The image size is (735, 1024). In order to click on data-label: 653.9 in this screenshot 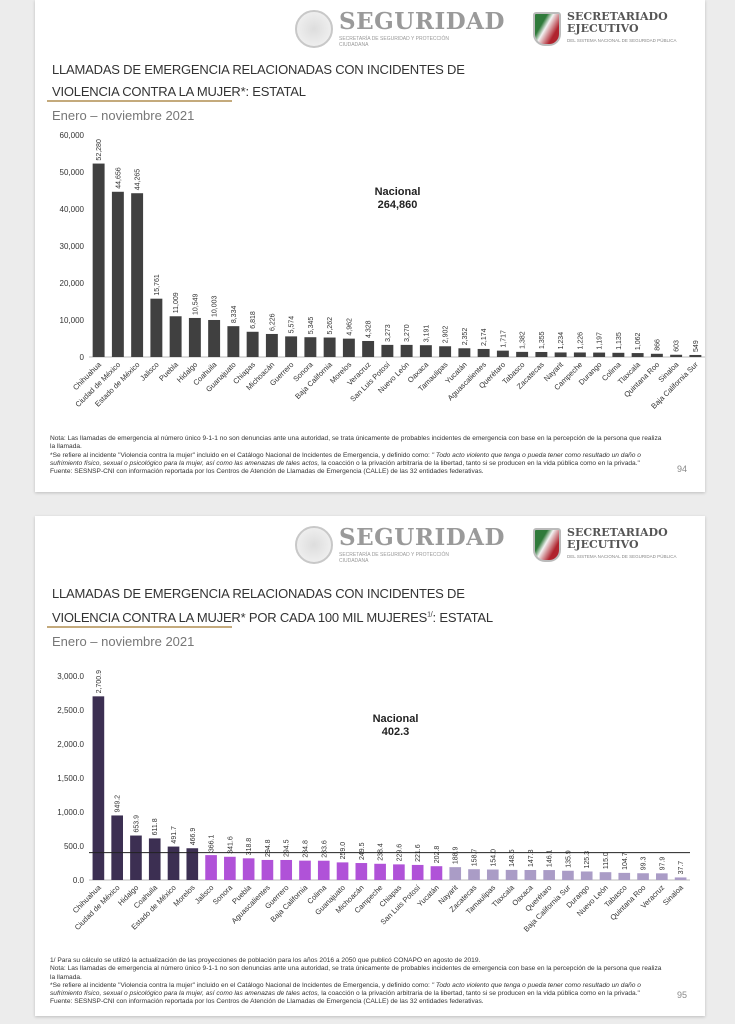, I will do `click(136, 824)`.